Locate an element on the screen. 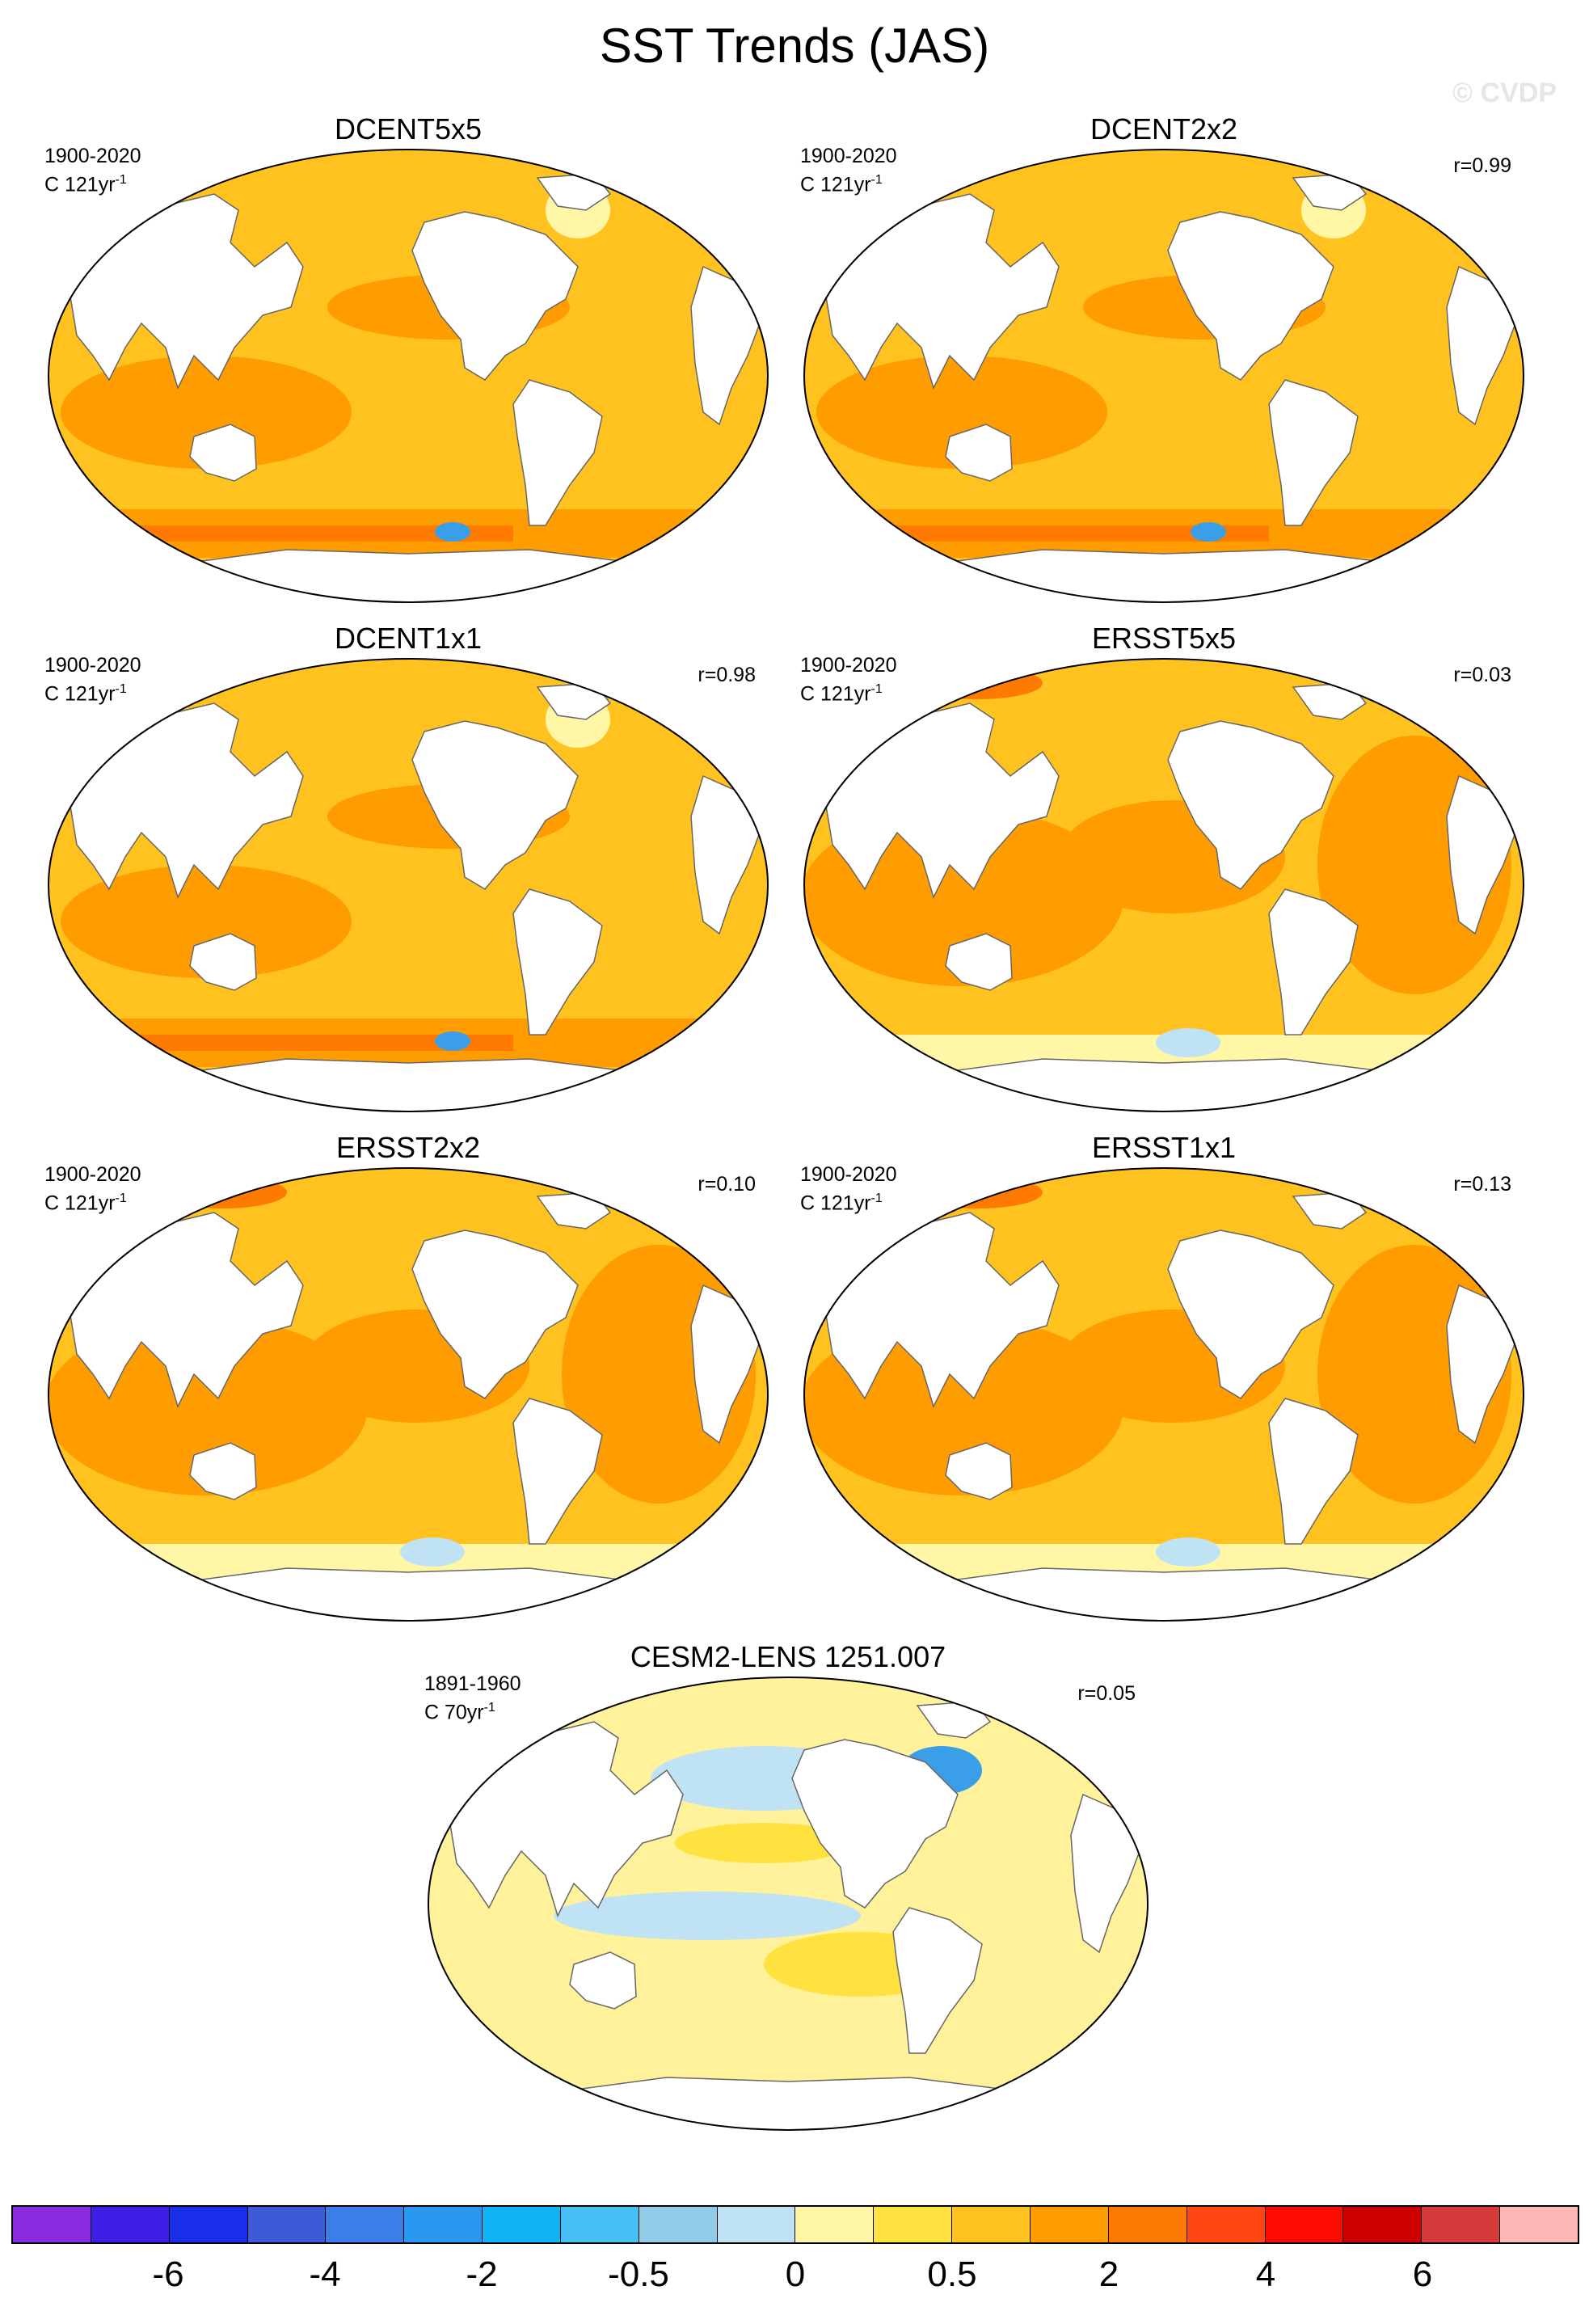  panel-period: 1891-1960 is located at coordinates (472, 1684).